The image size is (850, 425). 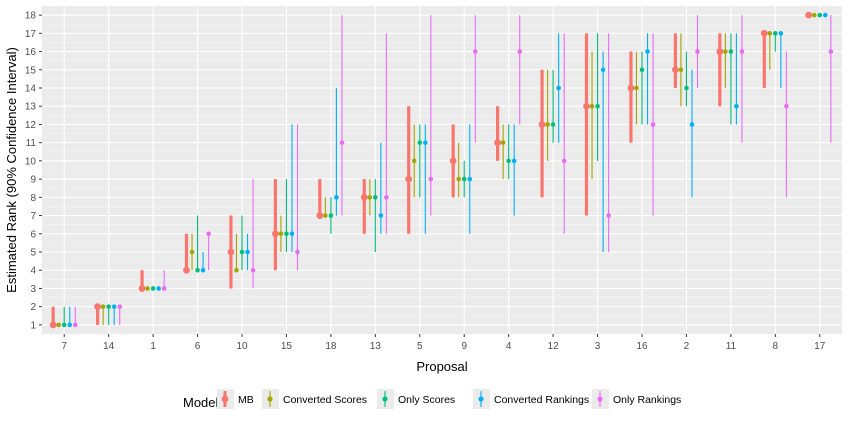 I want to click on y-tick-label: 14, so click(x=31, y=89).